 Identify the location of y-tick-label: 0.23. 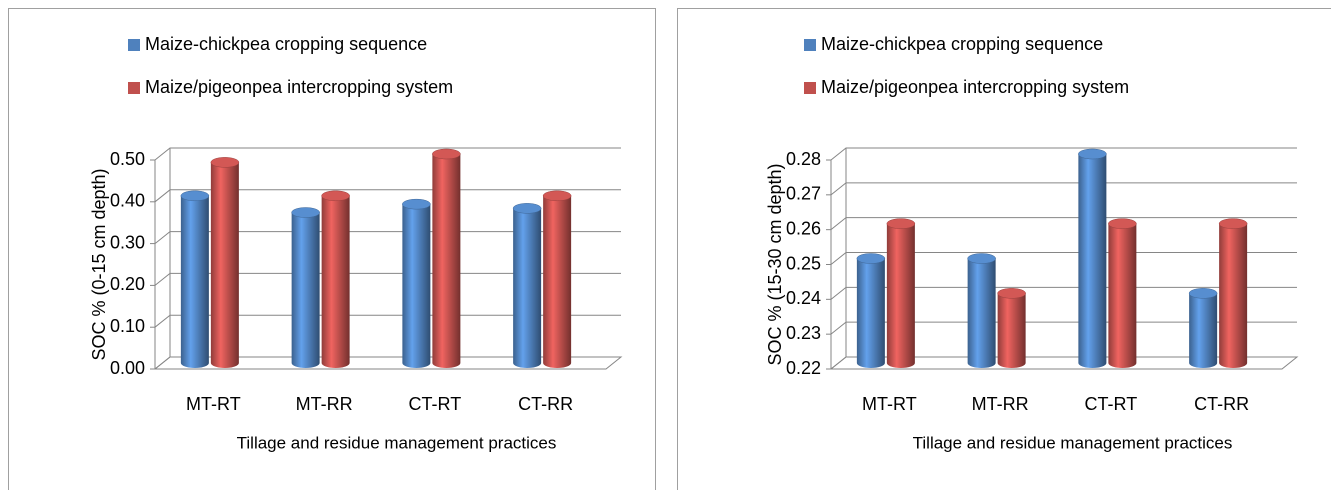
(803, 333).